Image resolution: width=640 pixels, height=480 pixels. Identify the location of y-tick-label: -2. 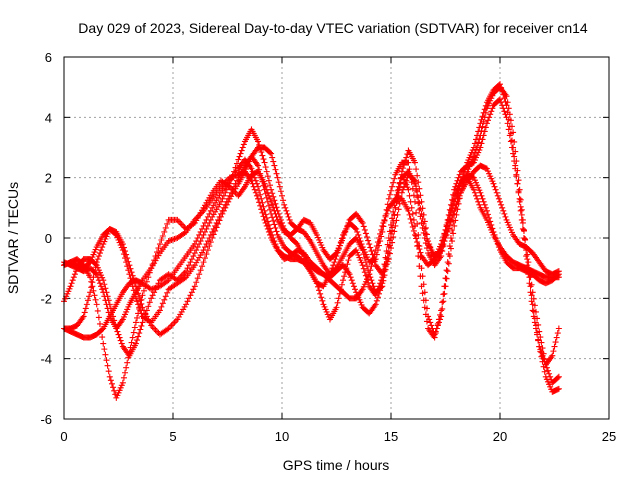
(46, 298).